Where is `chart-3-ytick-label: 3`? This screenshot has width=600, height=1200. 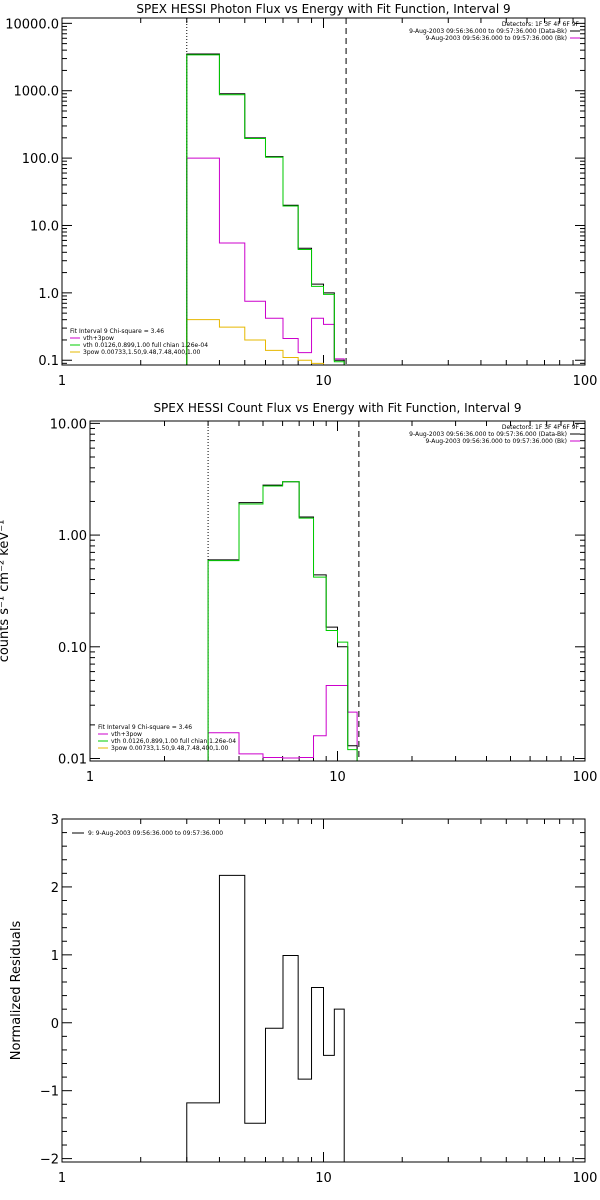 chart-3-ytick-label: 3 is located at coordinates (55, 820).